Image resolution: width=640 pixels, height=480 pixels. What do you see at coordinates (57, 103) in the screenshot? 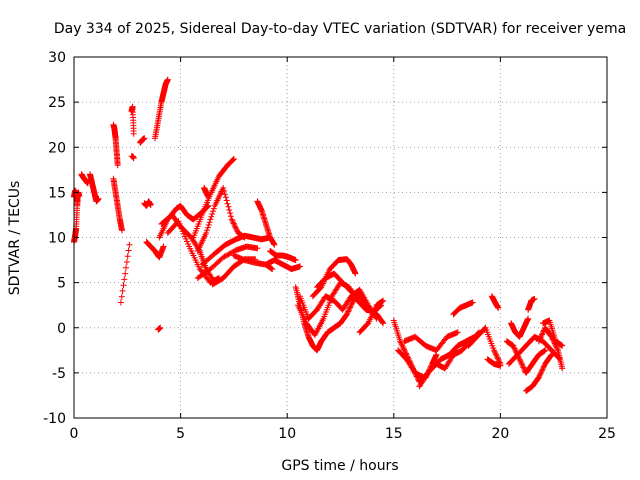
I see `y-tick-label: 25` at bounding box center [57, 103].